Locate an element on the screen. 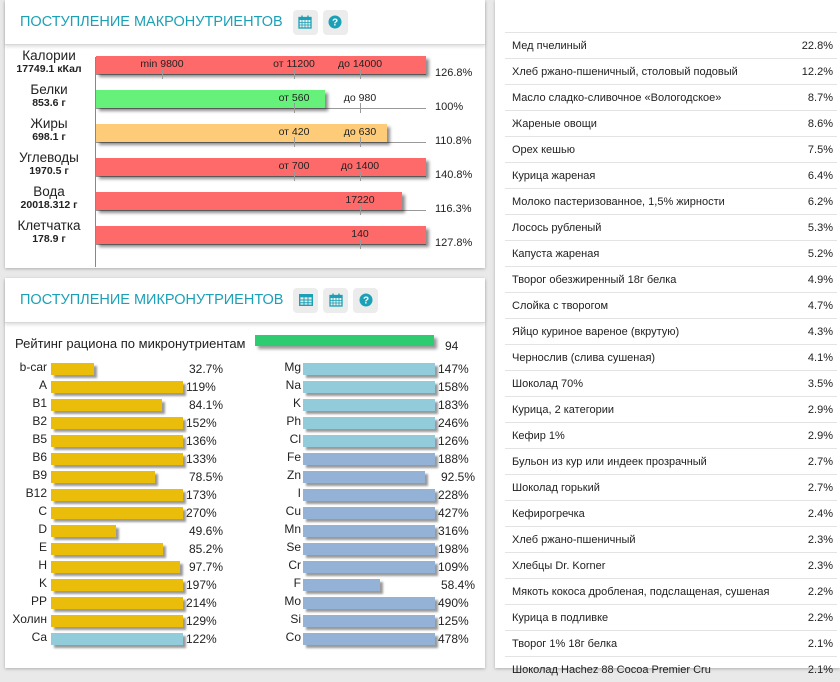  food-percent: 5.2% is located at coordinates (820, 253).